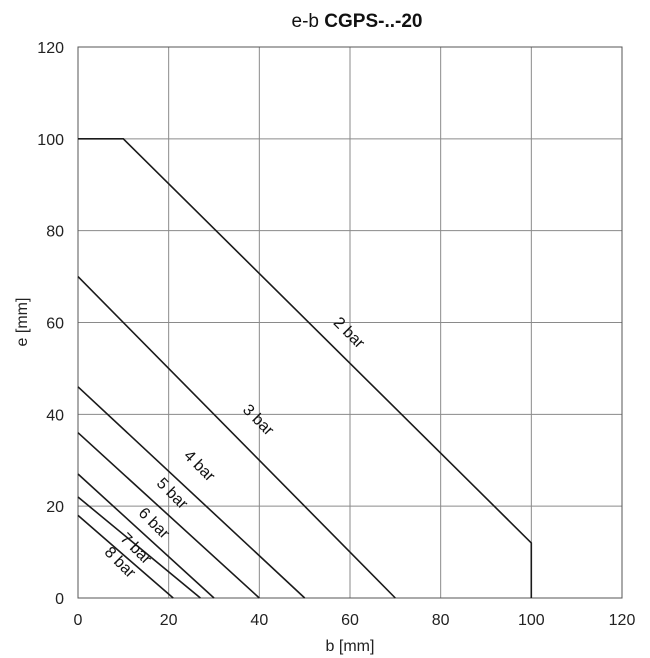 This screenshot has height=658, width=650. What do you see at coordinates (172, 494) in the screenshot?
I see `line-label: 5 bar` at bounding box center [172, 494].